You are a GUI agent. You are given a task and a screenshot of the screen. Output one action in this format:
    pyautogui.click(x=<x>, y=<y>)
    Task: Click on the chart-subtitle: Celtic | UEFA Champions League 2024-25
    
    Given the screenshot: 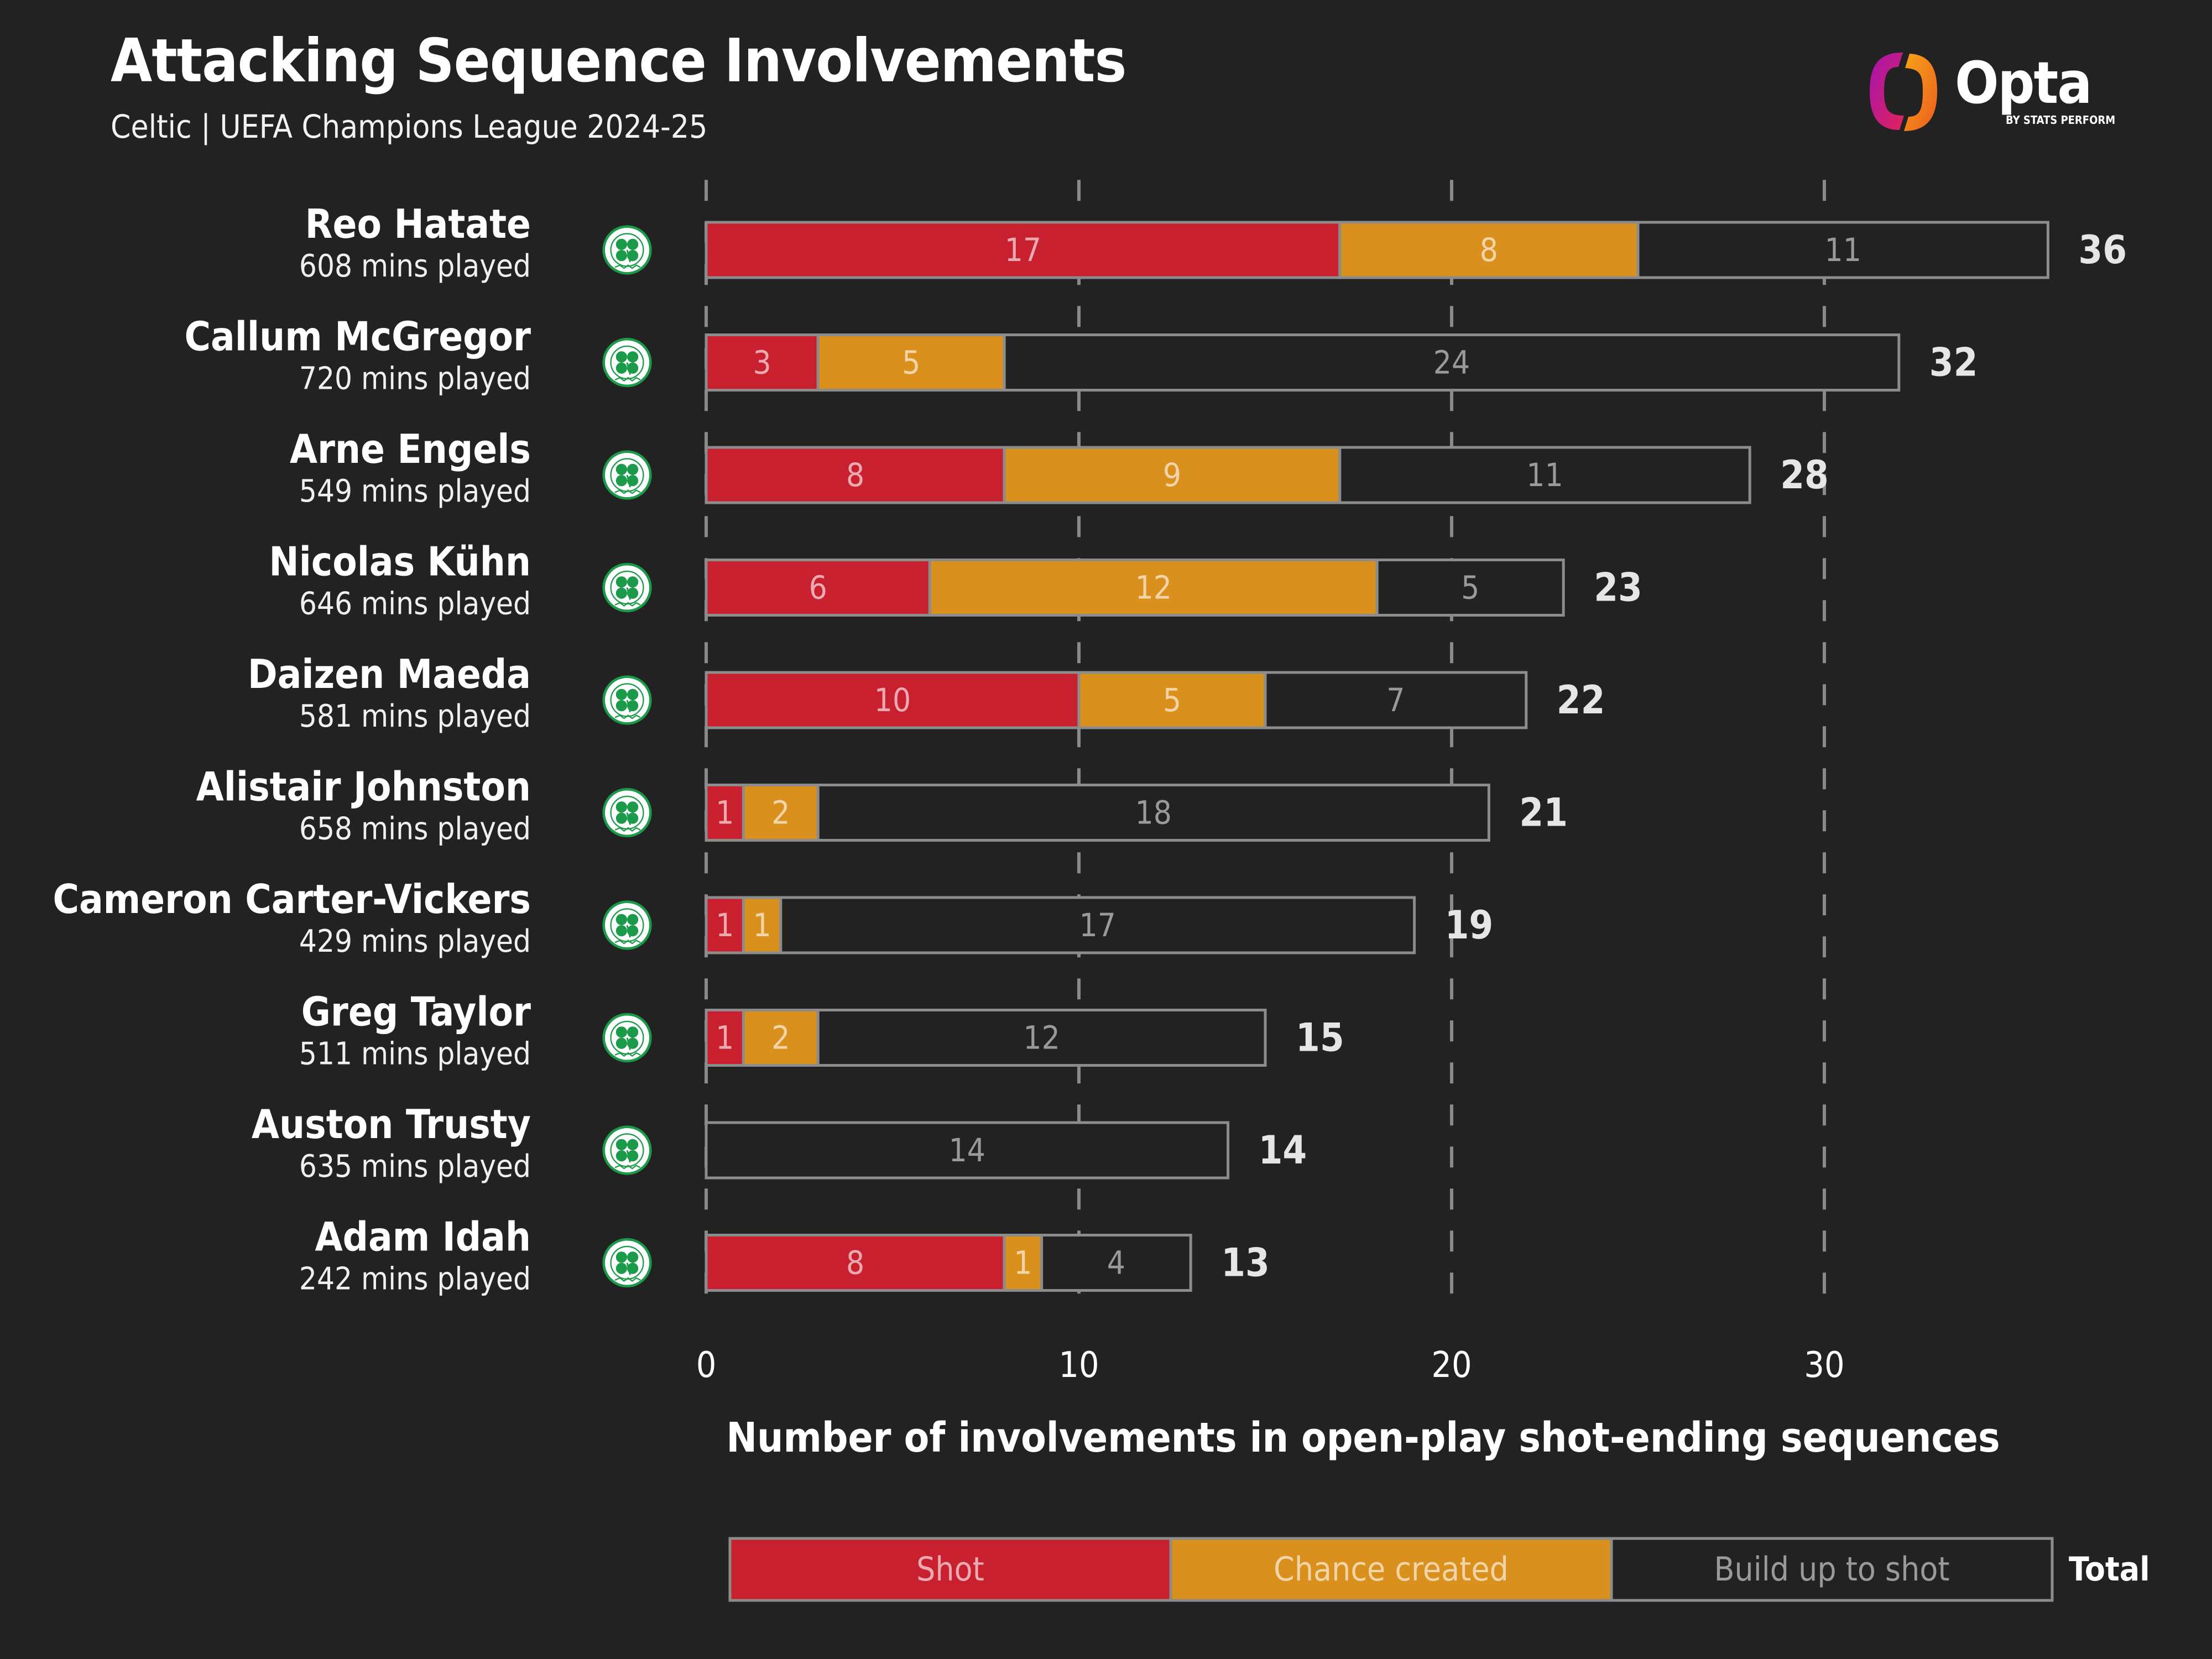 What is the action you would take?
    pyautogui.click(x=410, y=127)
    